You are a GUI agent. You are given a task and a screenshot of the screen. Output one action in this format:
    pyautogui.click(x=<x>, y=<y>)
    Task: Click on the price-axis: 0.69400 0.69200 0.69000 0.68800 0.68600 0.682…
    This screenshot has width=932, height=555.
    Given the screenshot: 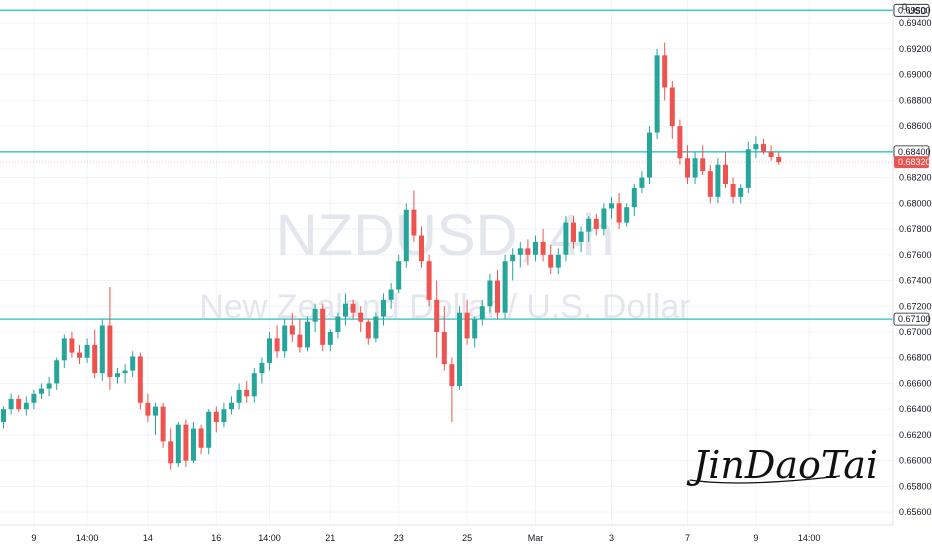 What is the action you would take?
    pyautogui.click(x=912, y=260)
    